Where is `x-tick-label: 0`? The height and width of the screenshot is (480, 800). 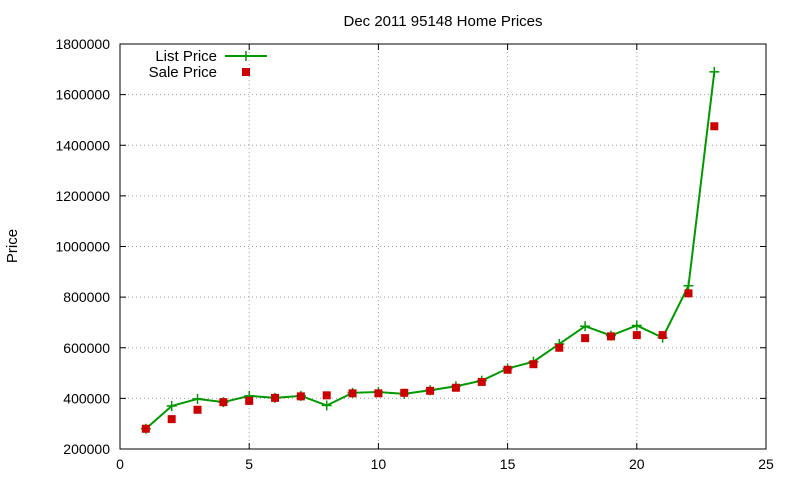
x-tick-label: 0 is located at coordinates (120, 464).